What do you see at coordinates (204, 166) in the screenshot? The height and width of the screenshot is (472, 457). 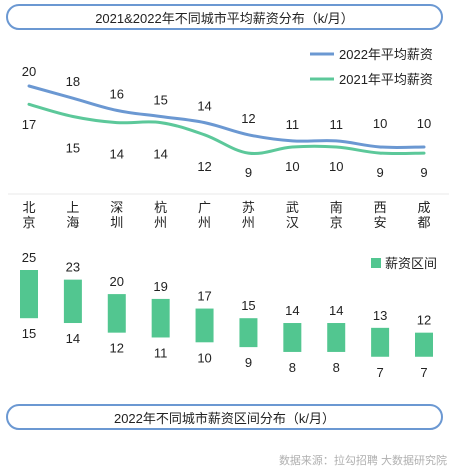 I see `label-2021-4: 12` at bounding box center [204, 166].